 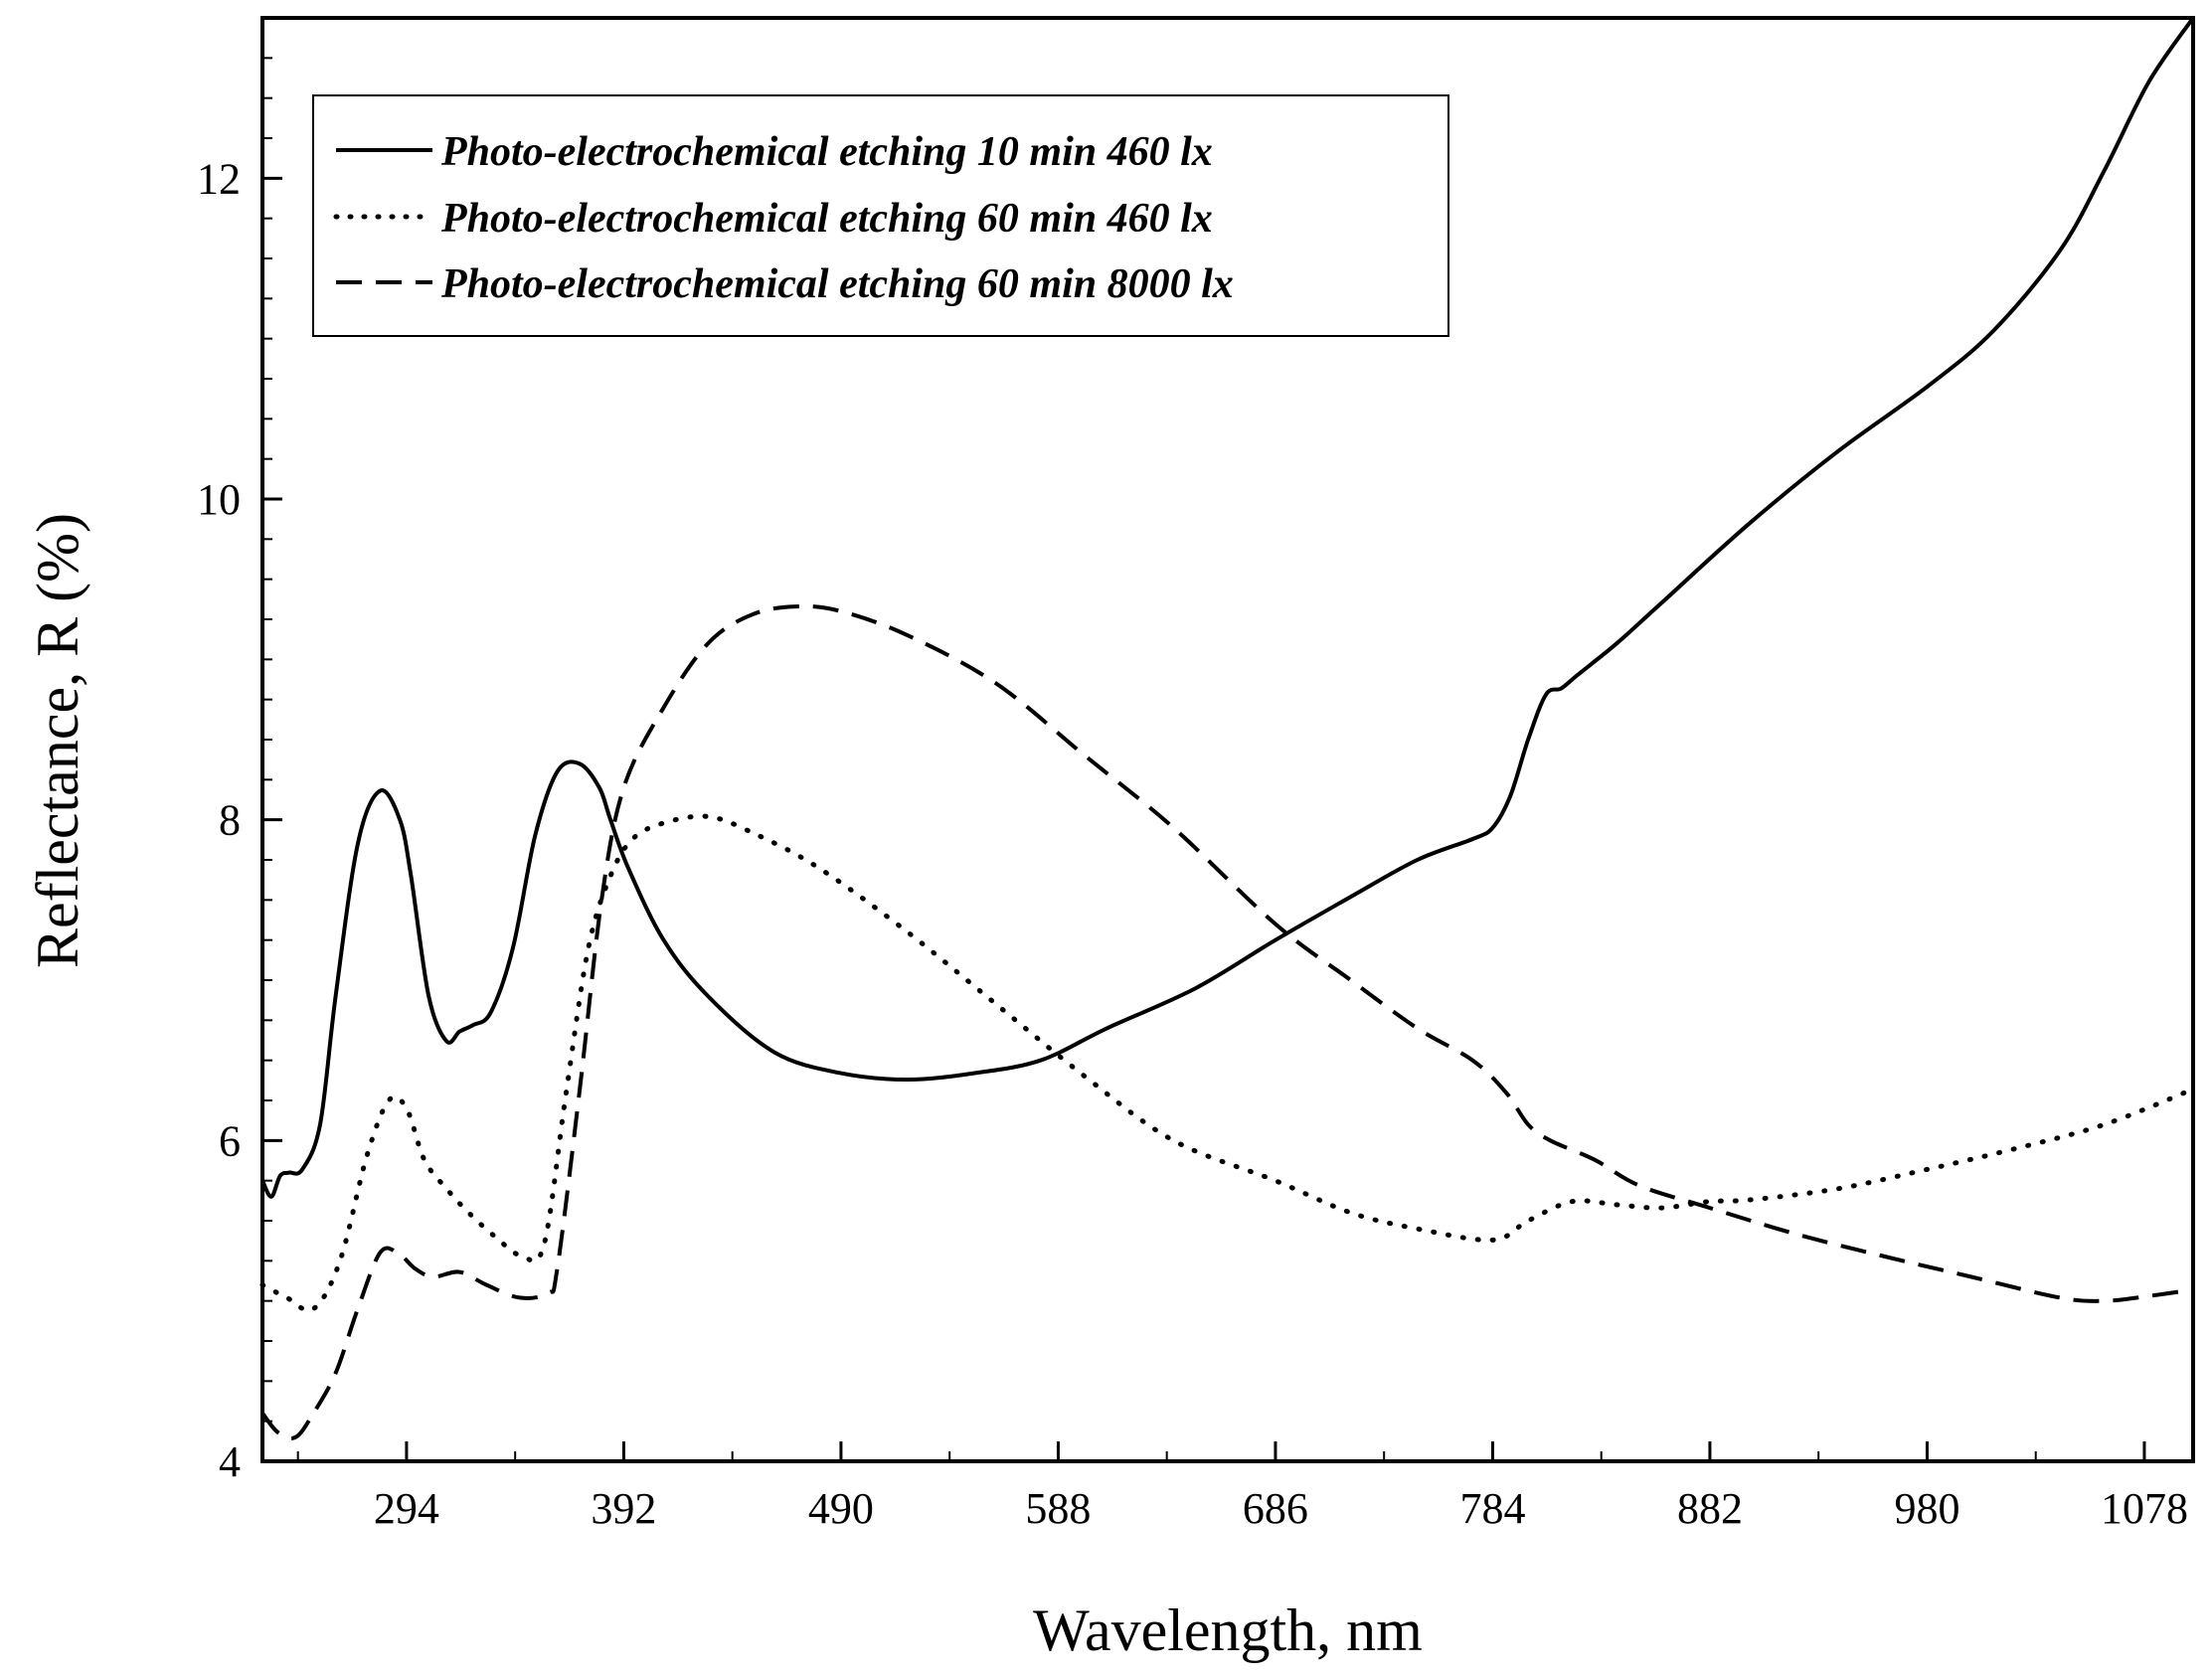 I want to click on y-tick-label: 4, so click(x=230, y=1462).